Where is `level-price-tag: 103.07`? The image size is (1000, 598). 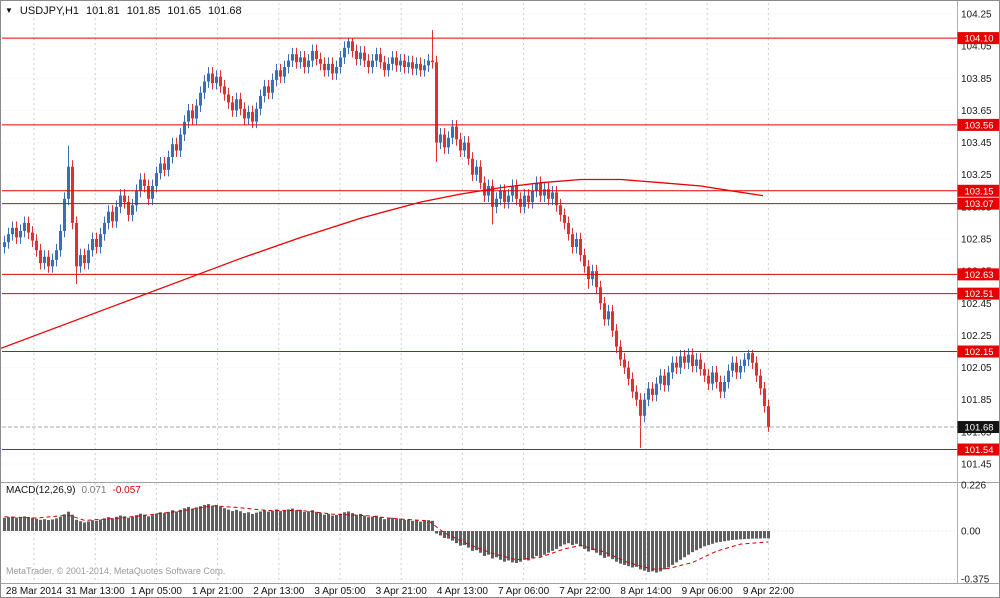 level-price-tag: 103.07 is located at coordinates (978, 203).